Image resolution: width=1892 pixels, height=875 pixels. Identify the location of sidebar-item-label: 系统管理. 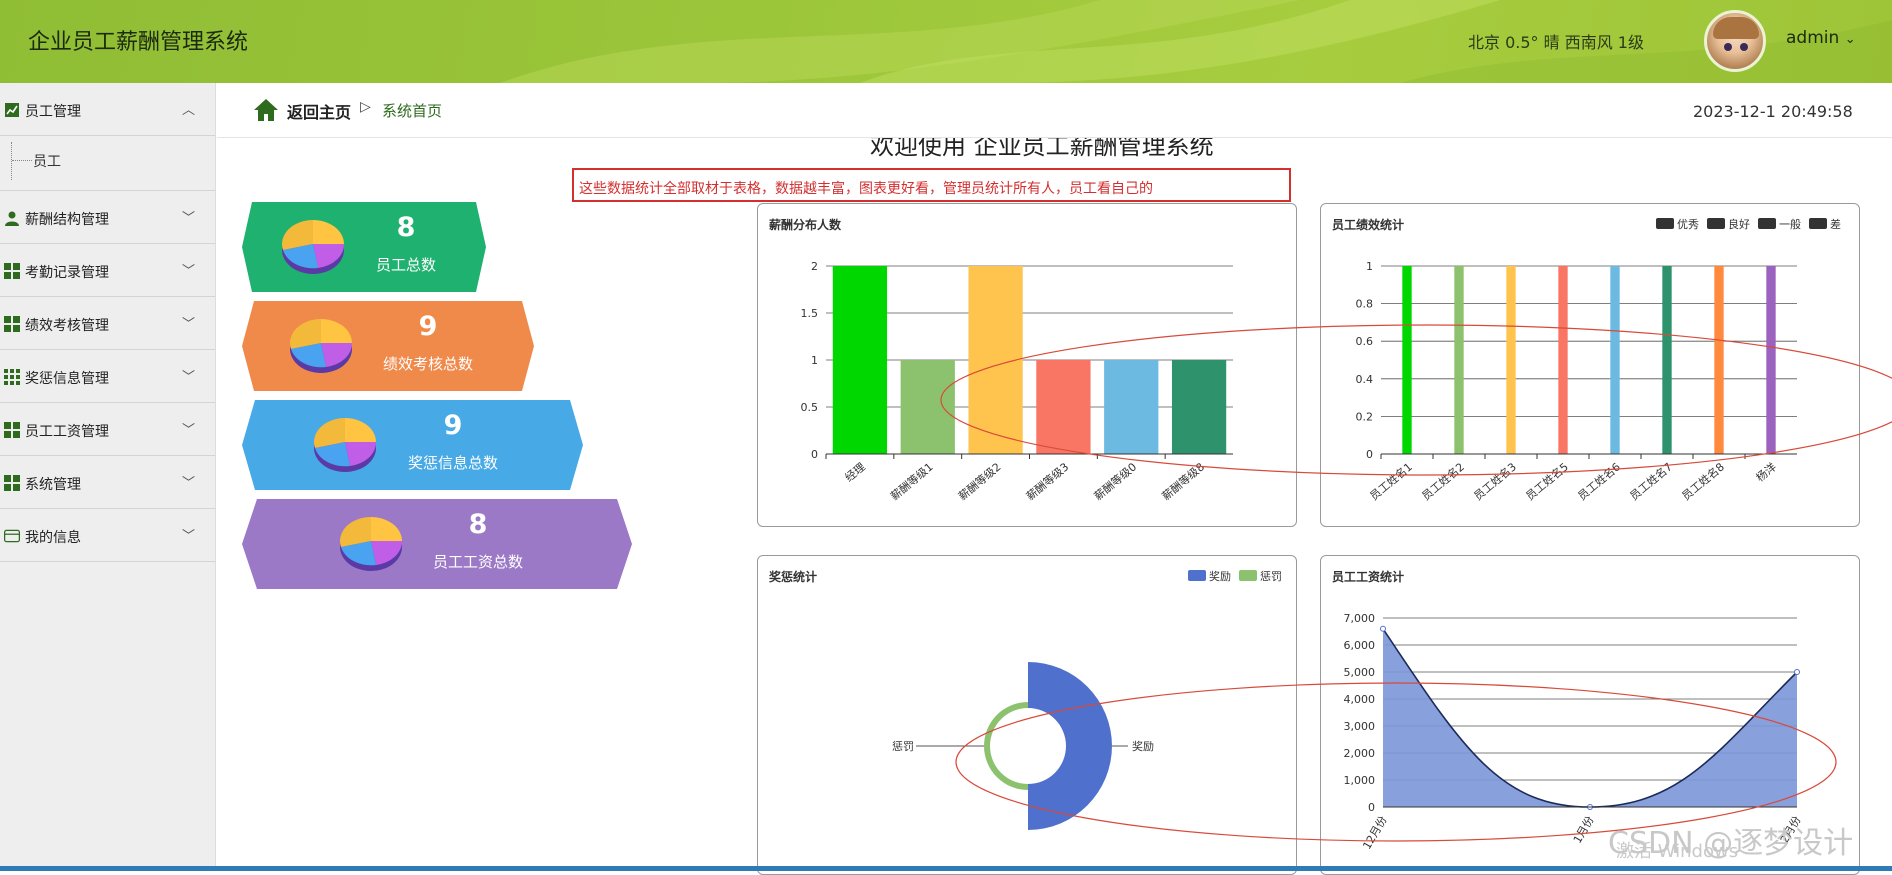
(53, 485).